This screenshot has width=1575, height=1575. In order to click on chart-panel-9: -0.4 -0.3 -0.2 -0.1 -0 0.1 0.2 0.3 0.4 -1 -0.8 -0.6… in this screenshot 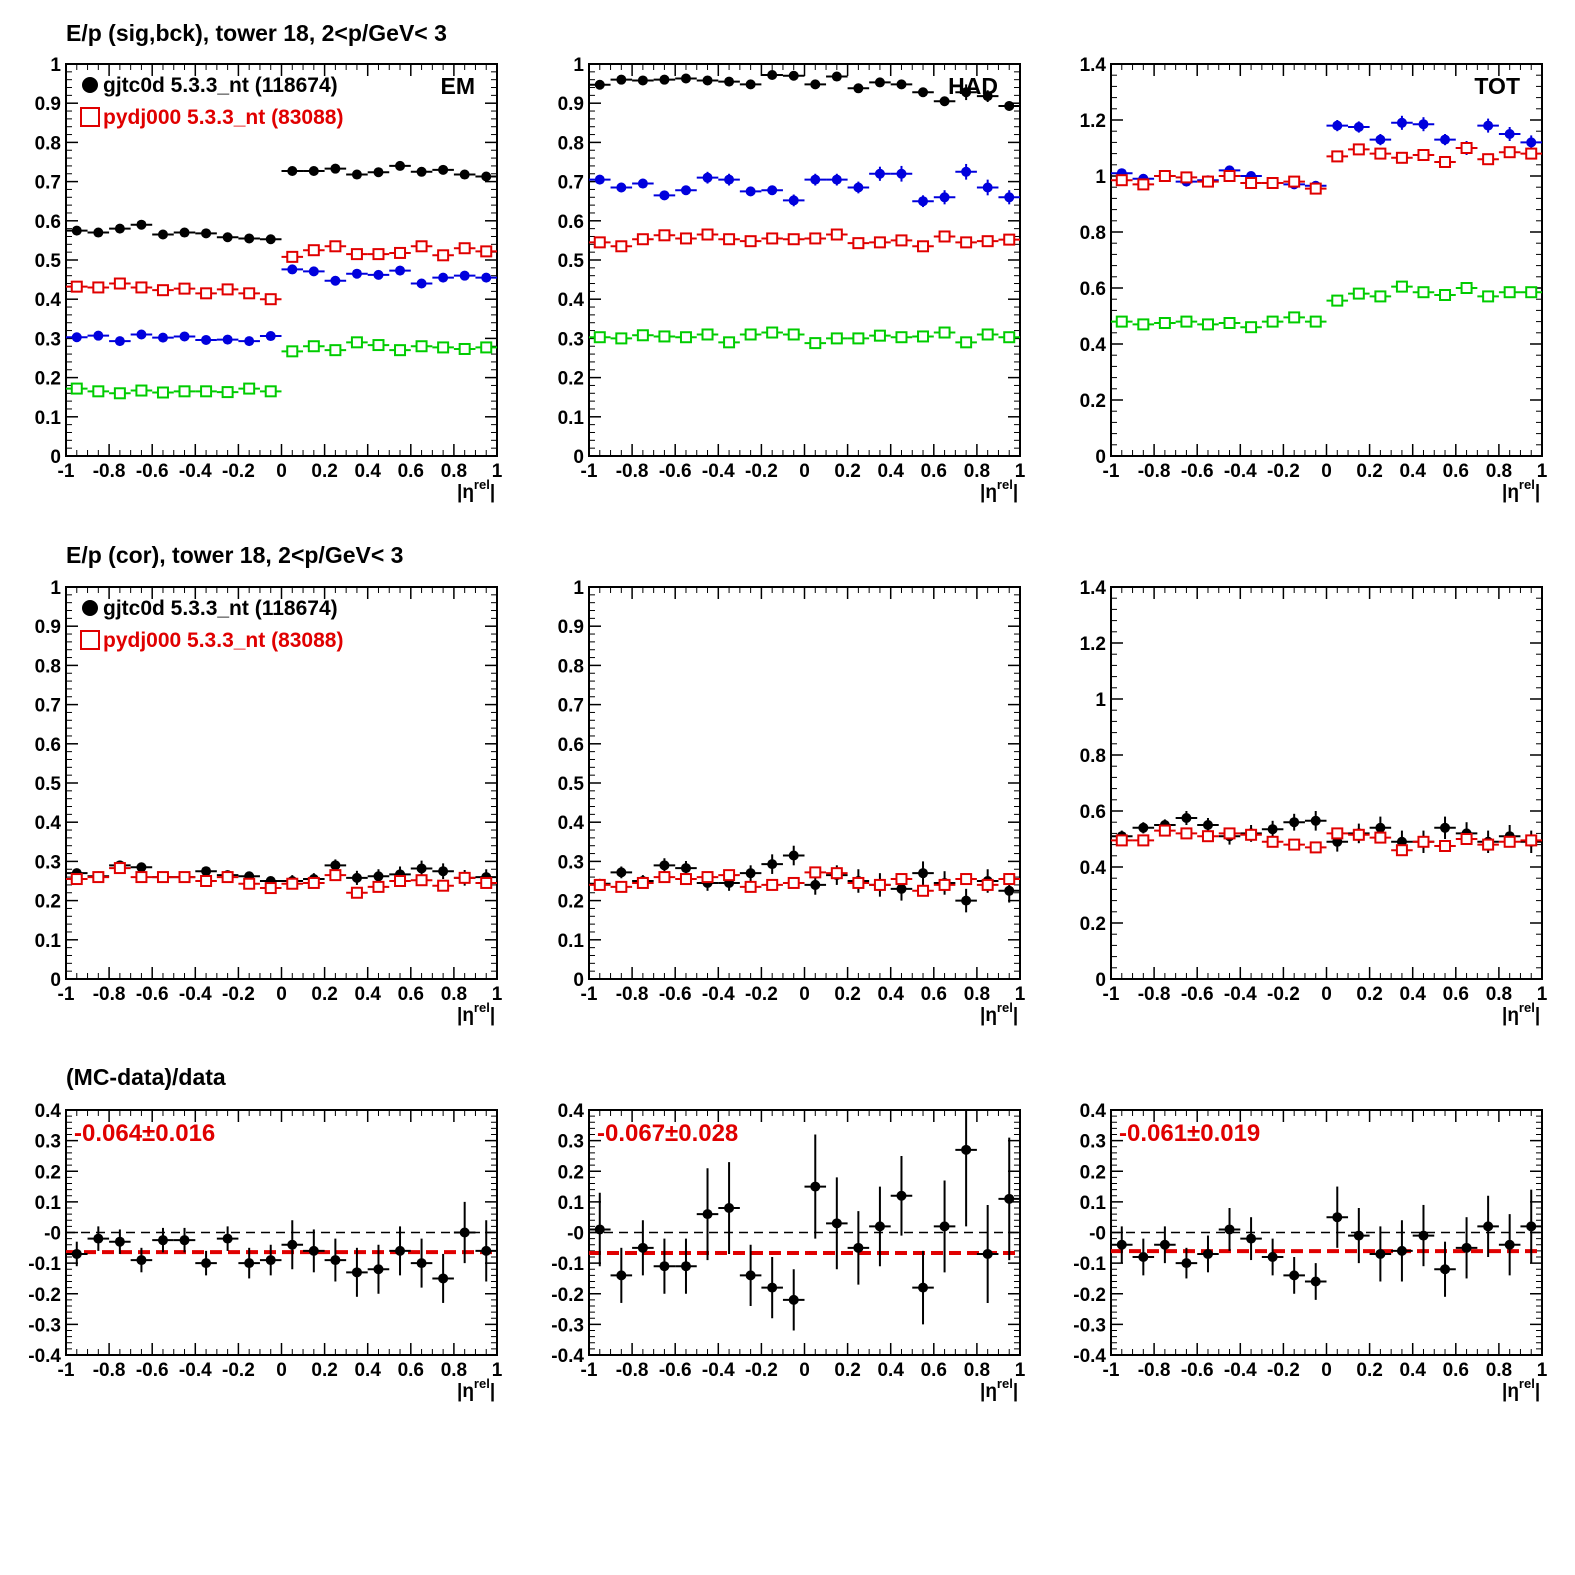, I will do `click(1310, 1251)`.